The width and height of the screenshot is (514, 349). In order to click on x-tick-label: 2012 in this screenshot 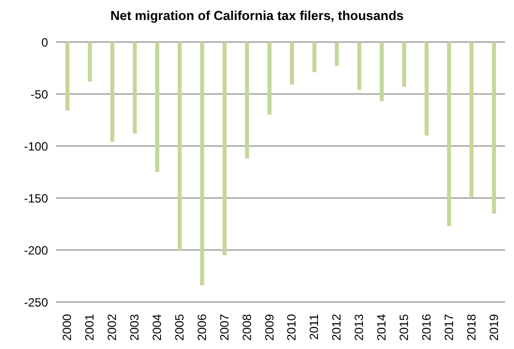, I will do `click(337, 327)`.